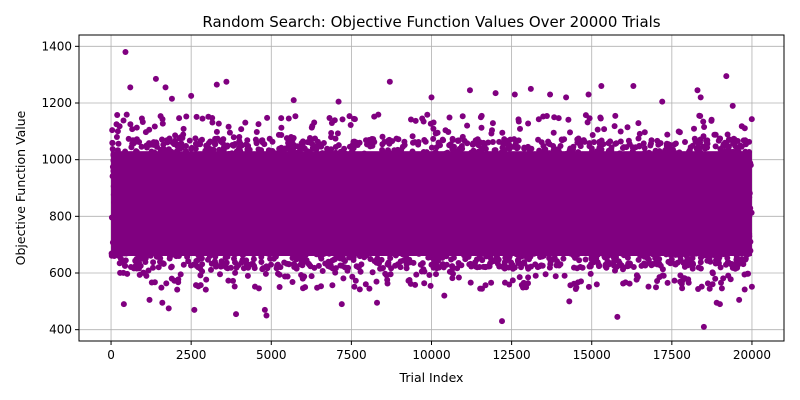 This screenshot has width=800, height=400. Describe the element at coordinates (155, 78) in the screenshot. I see `outlier-point` at that location.